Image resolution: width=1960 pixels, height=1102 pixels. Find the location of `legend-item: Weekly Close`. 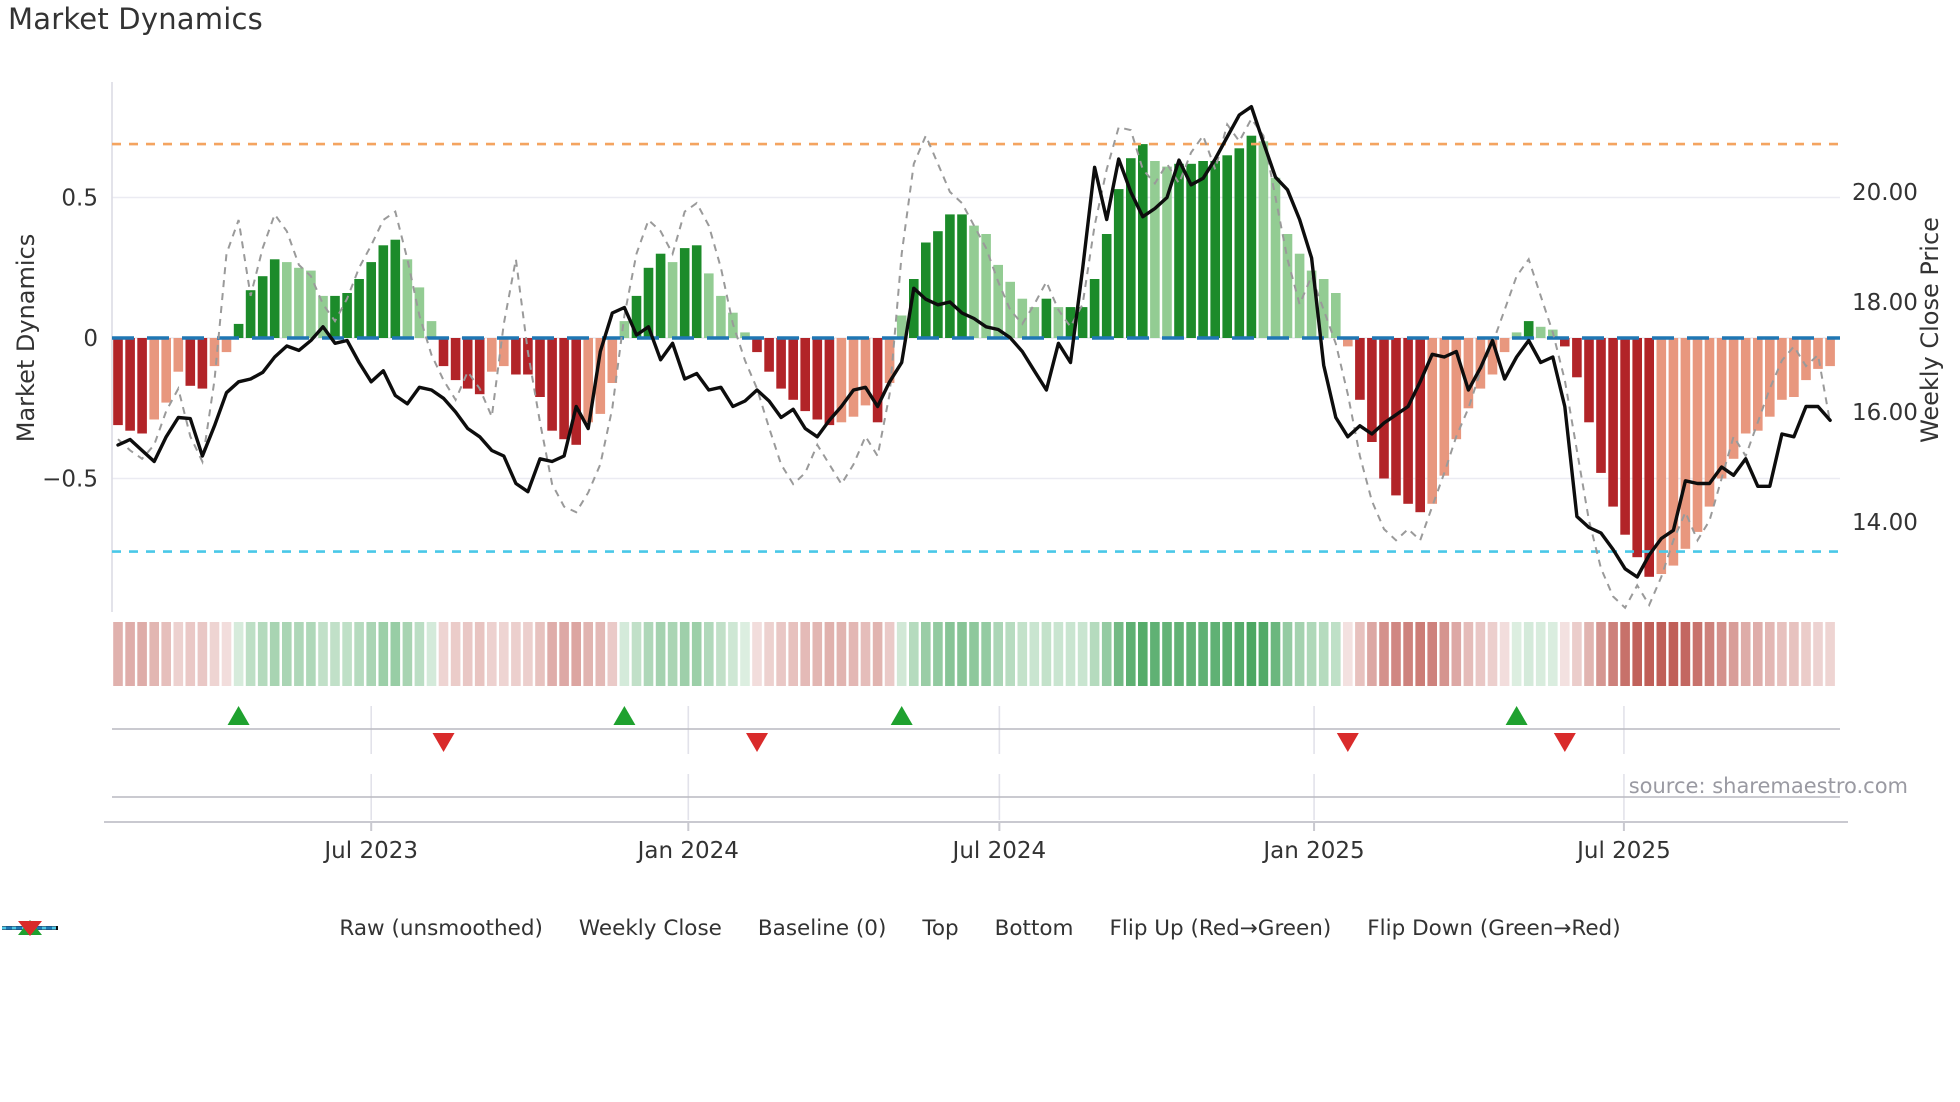

legend-item: Weekly Close is located at coordinates (362, 928).